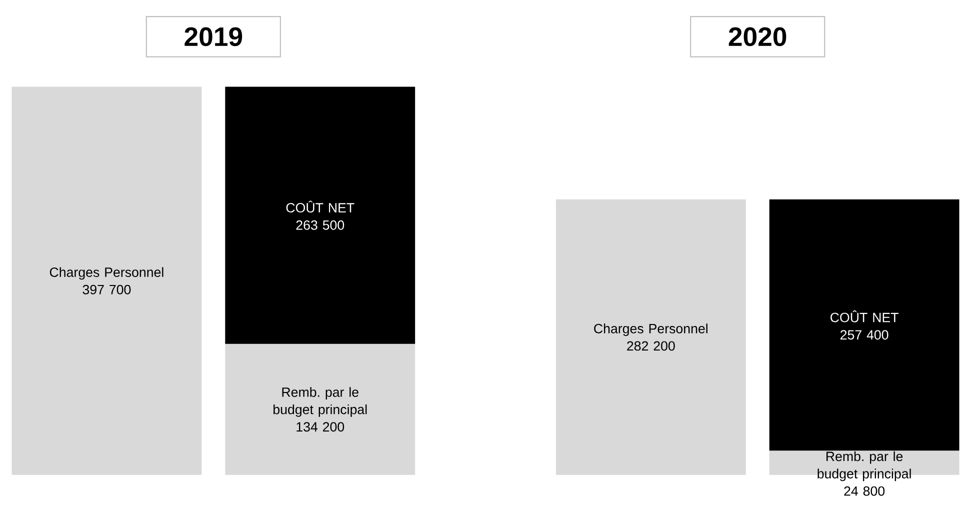  I want to click on data-label: 397 700, so click(106, 289).